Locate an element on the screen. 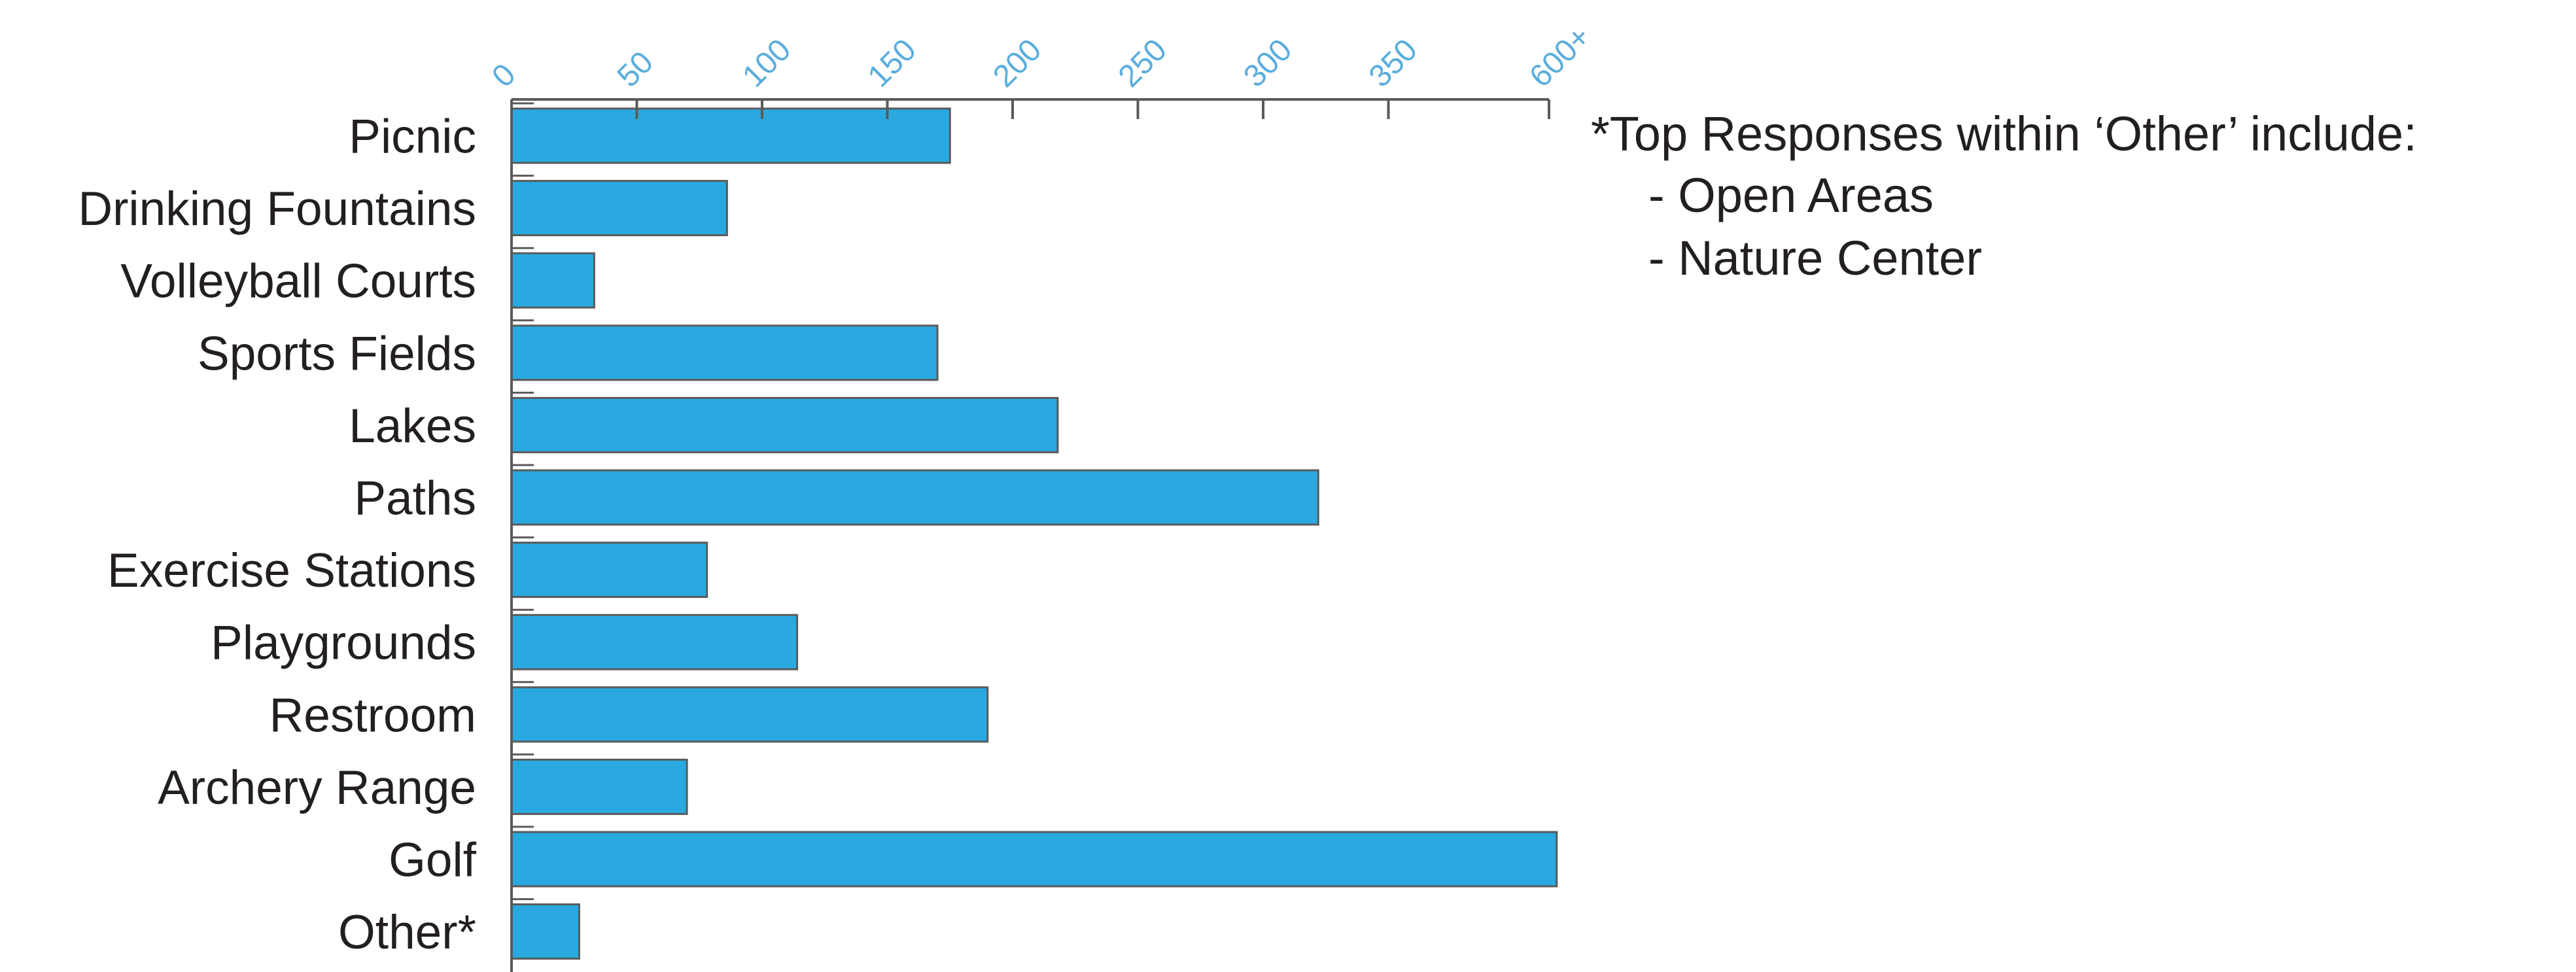 The image size is (2576, 972). category-label-6: Exercise Stations is located at coordinates (292, 570).